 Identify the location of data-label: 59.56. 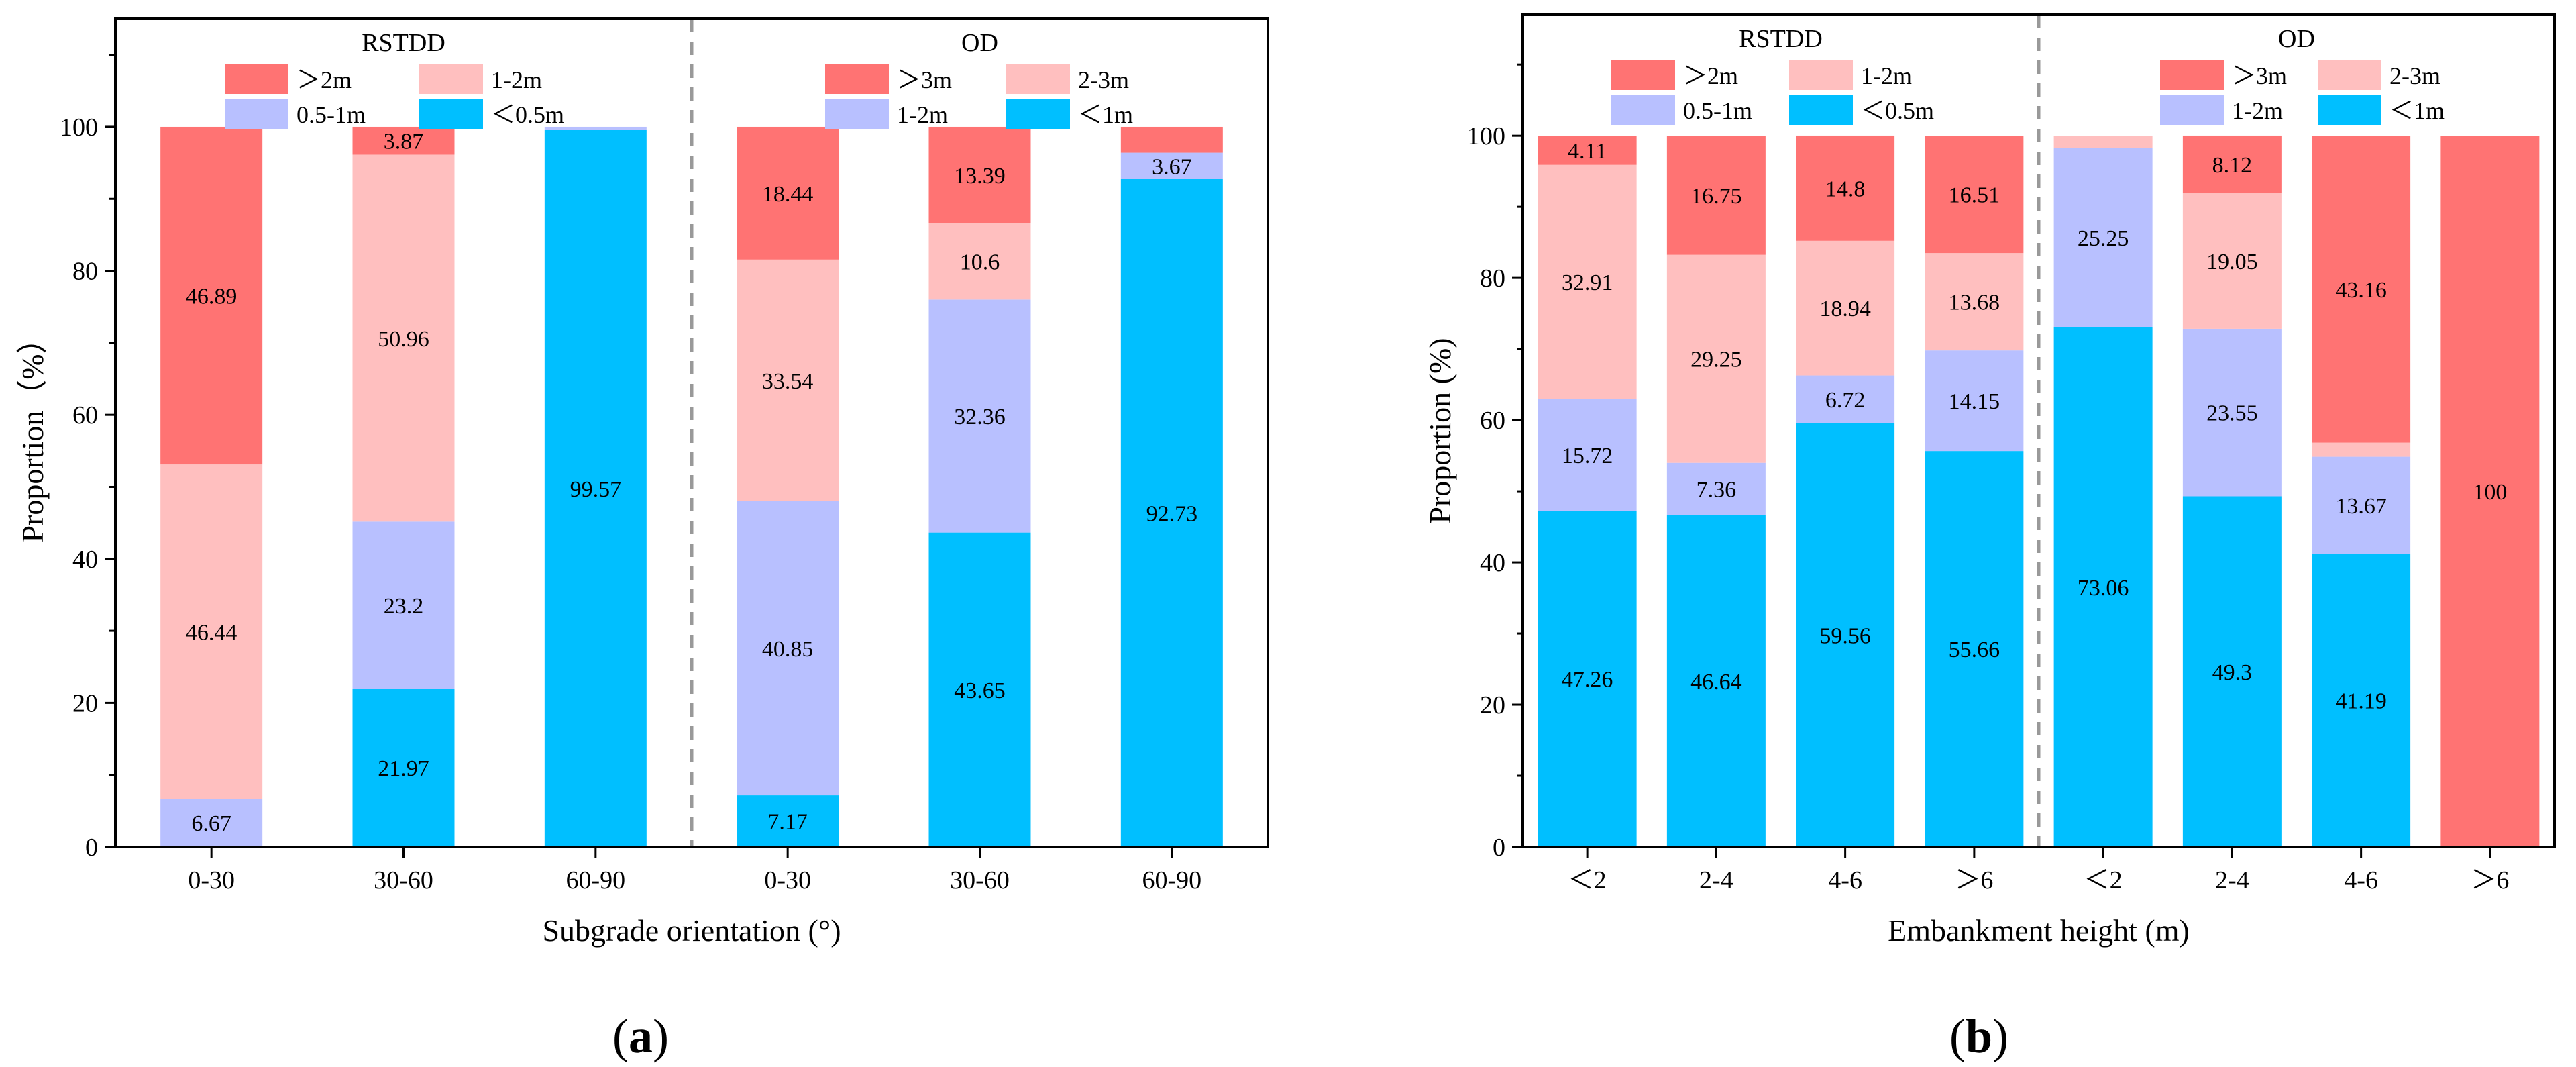
(1845, 635).